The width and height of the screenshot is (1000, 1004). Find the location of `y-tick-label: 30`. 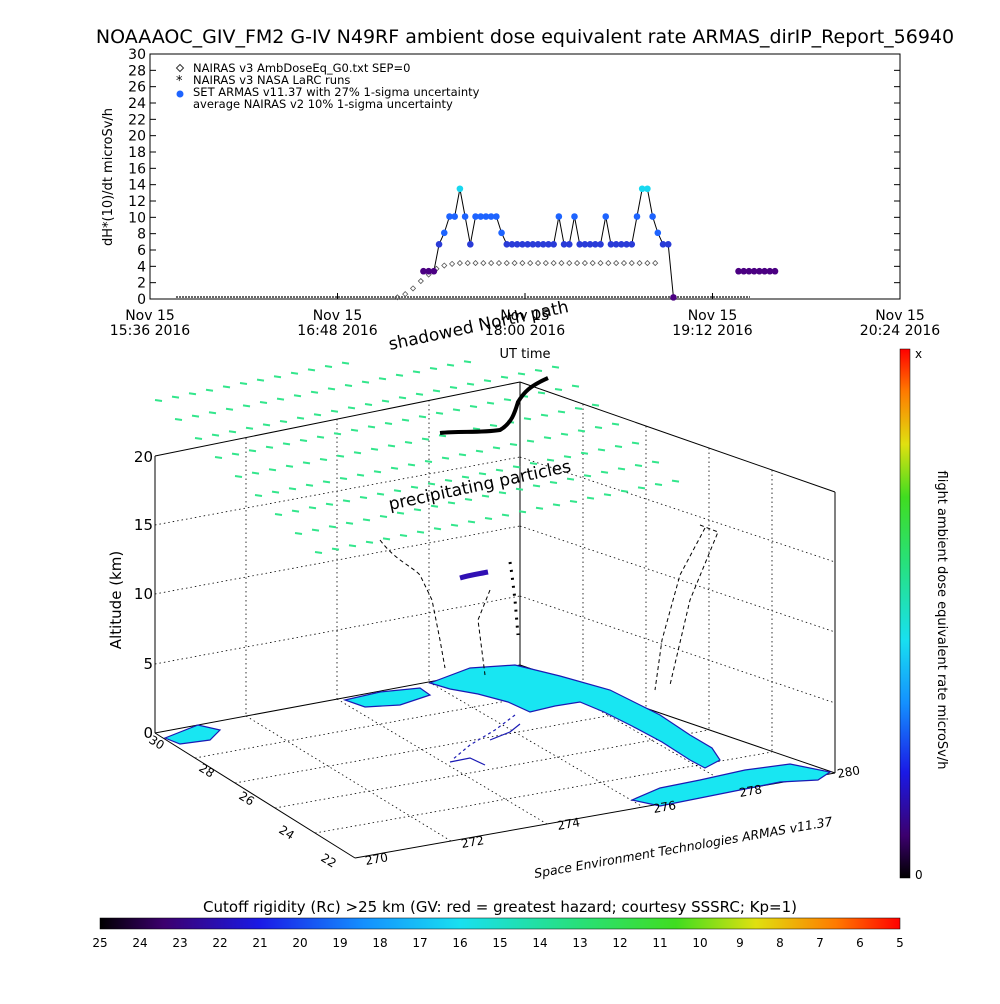

y-tick-label: 30 is located at coordinates (137, 55).